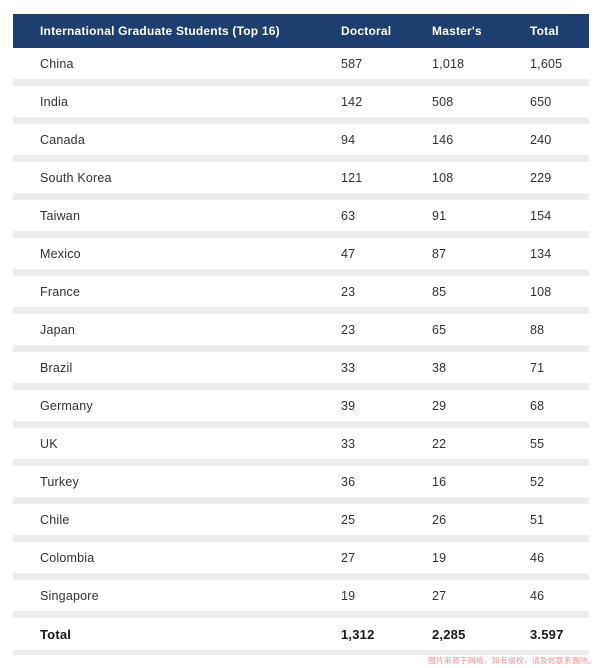 Image resolution: width=602 pixels, height=668 pixels. Describe the element at coordinates (160, 31) in the screenshot. I see `table-title: International Graduate Students (Top 16)` at that location.